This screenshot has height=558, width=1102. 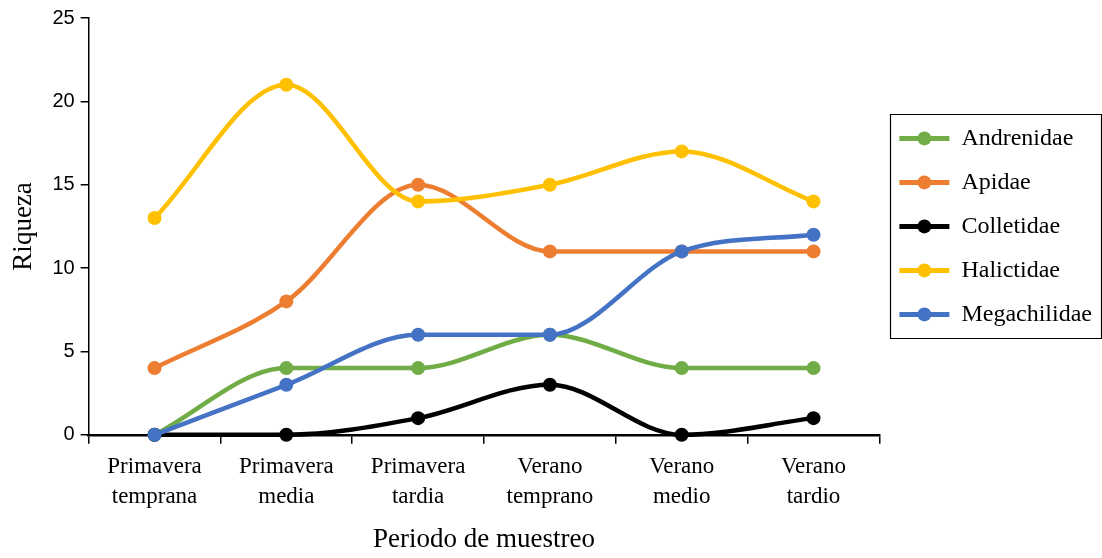 I want to click on legend-label: Andrenidae, so click(x=1017, y=136).